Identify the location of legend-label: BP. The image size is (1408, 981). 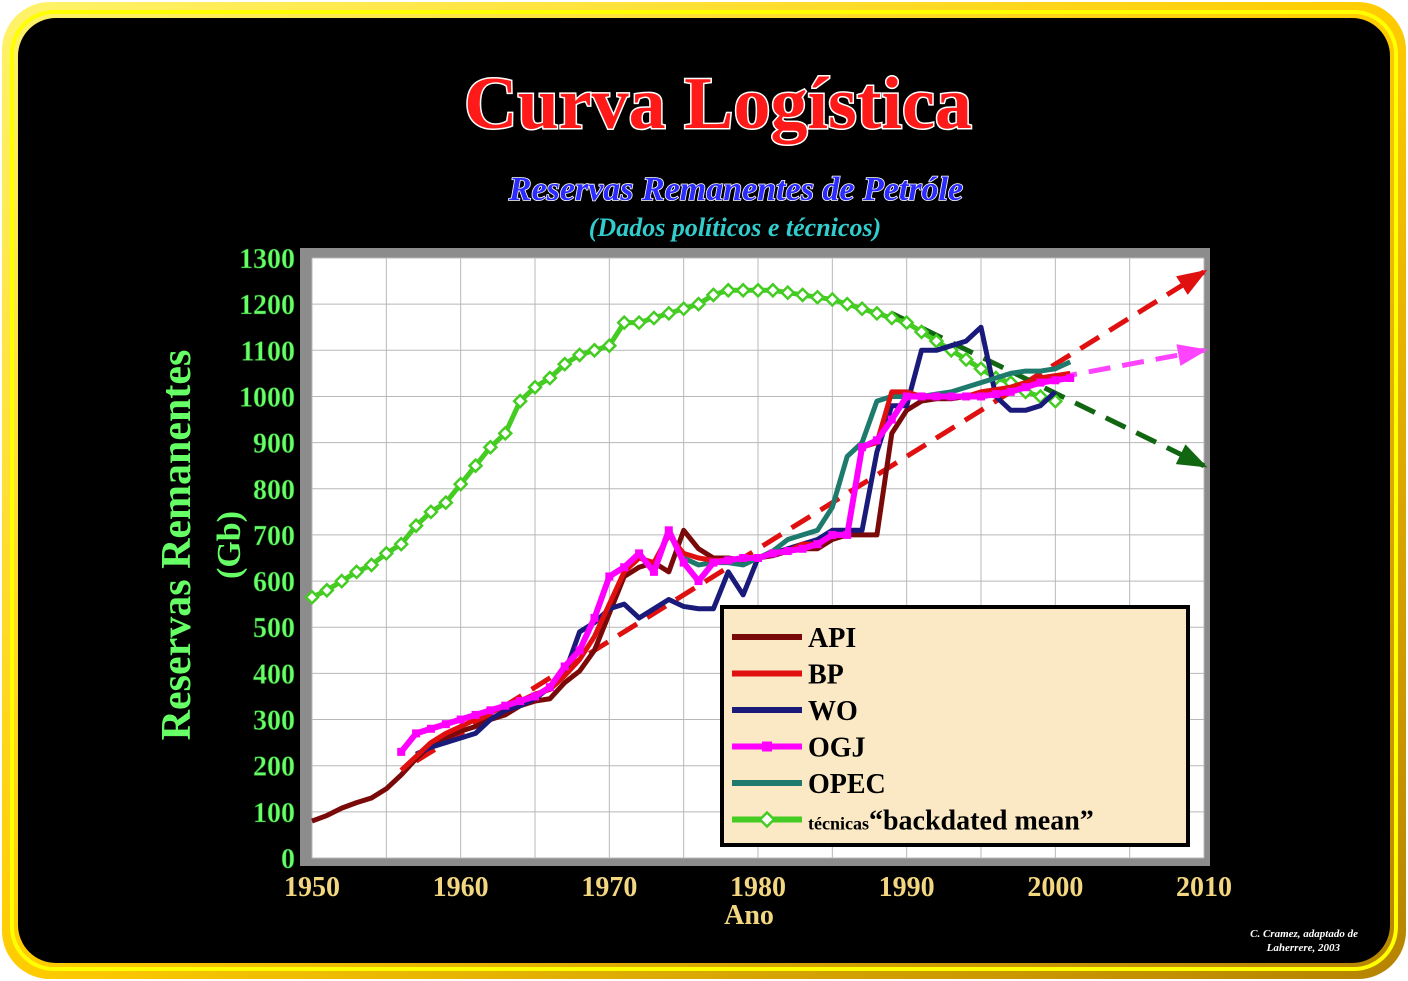
(826, 675).